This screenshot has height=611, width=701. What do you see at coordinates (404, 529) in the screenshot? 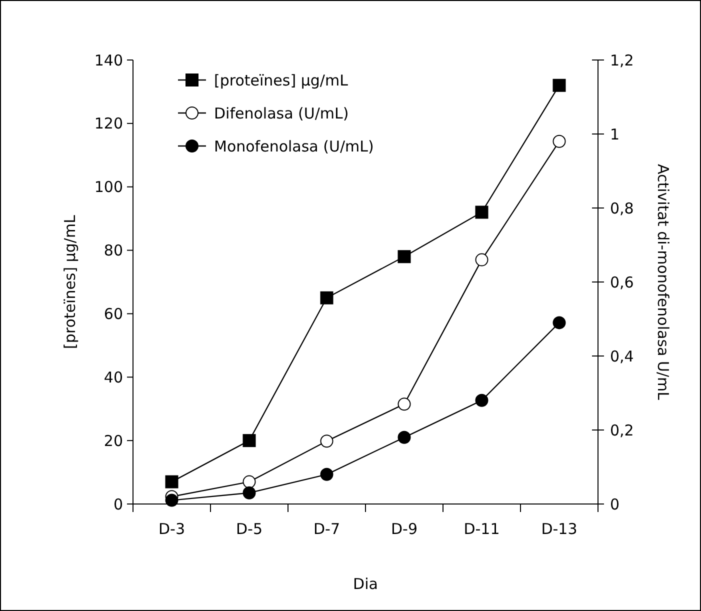
I see `x-tick-label: D-9` at bounding box center [404, 529].